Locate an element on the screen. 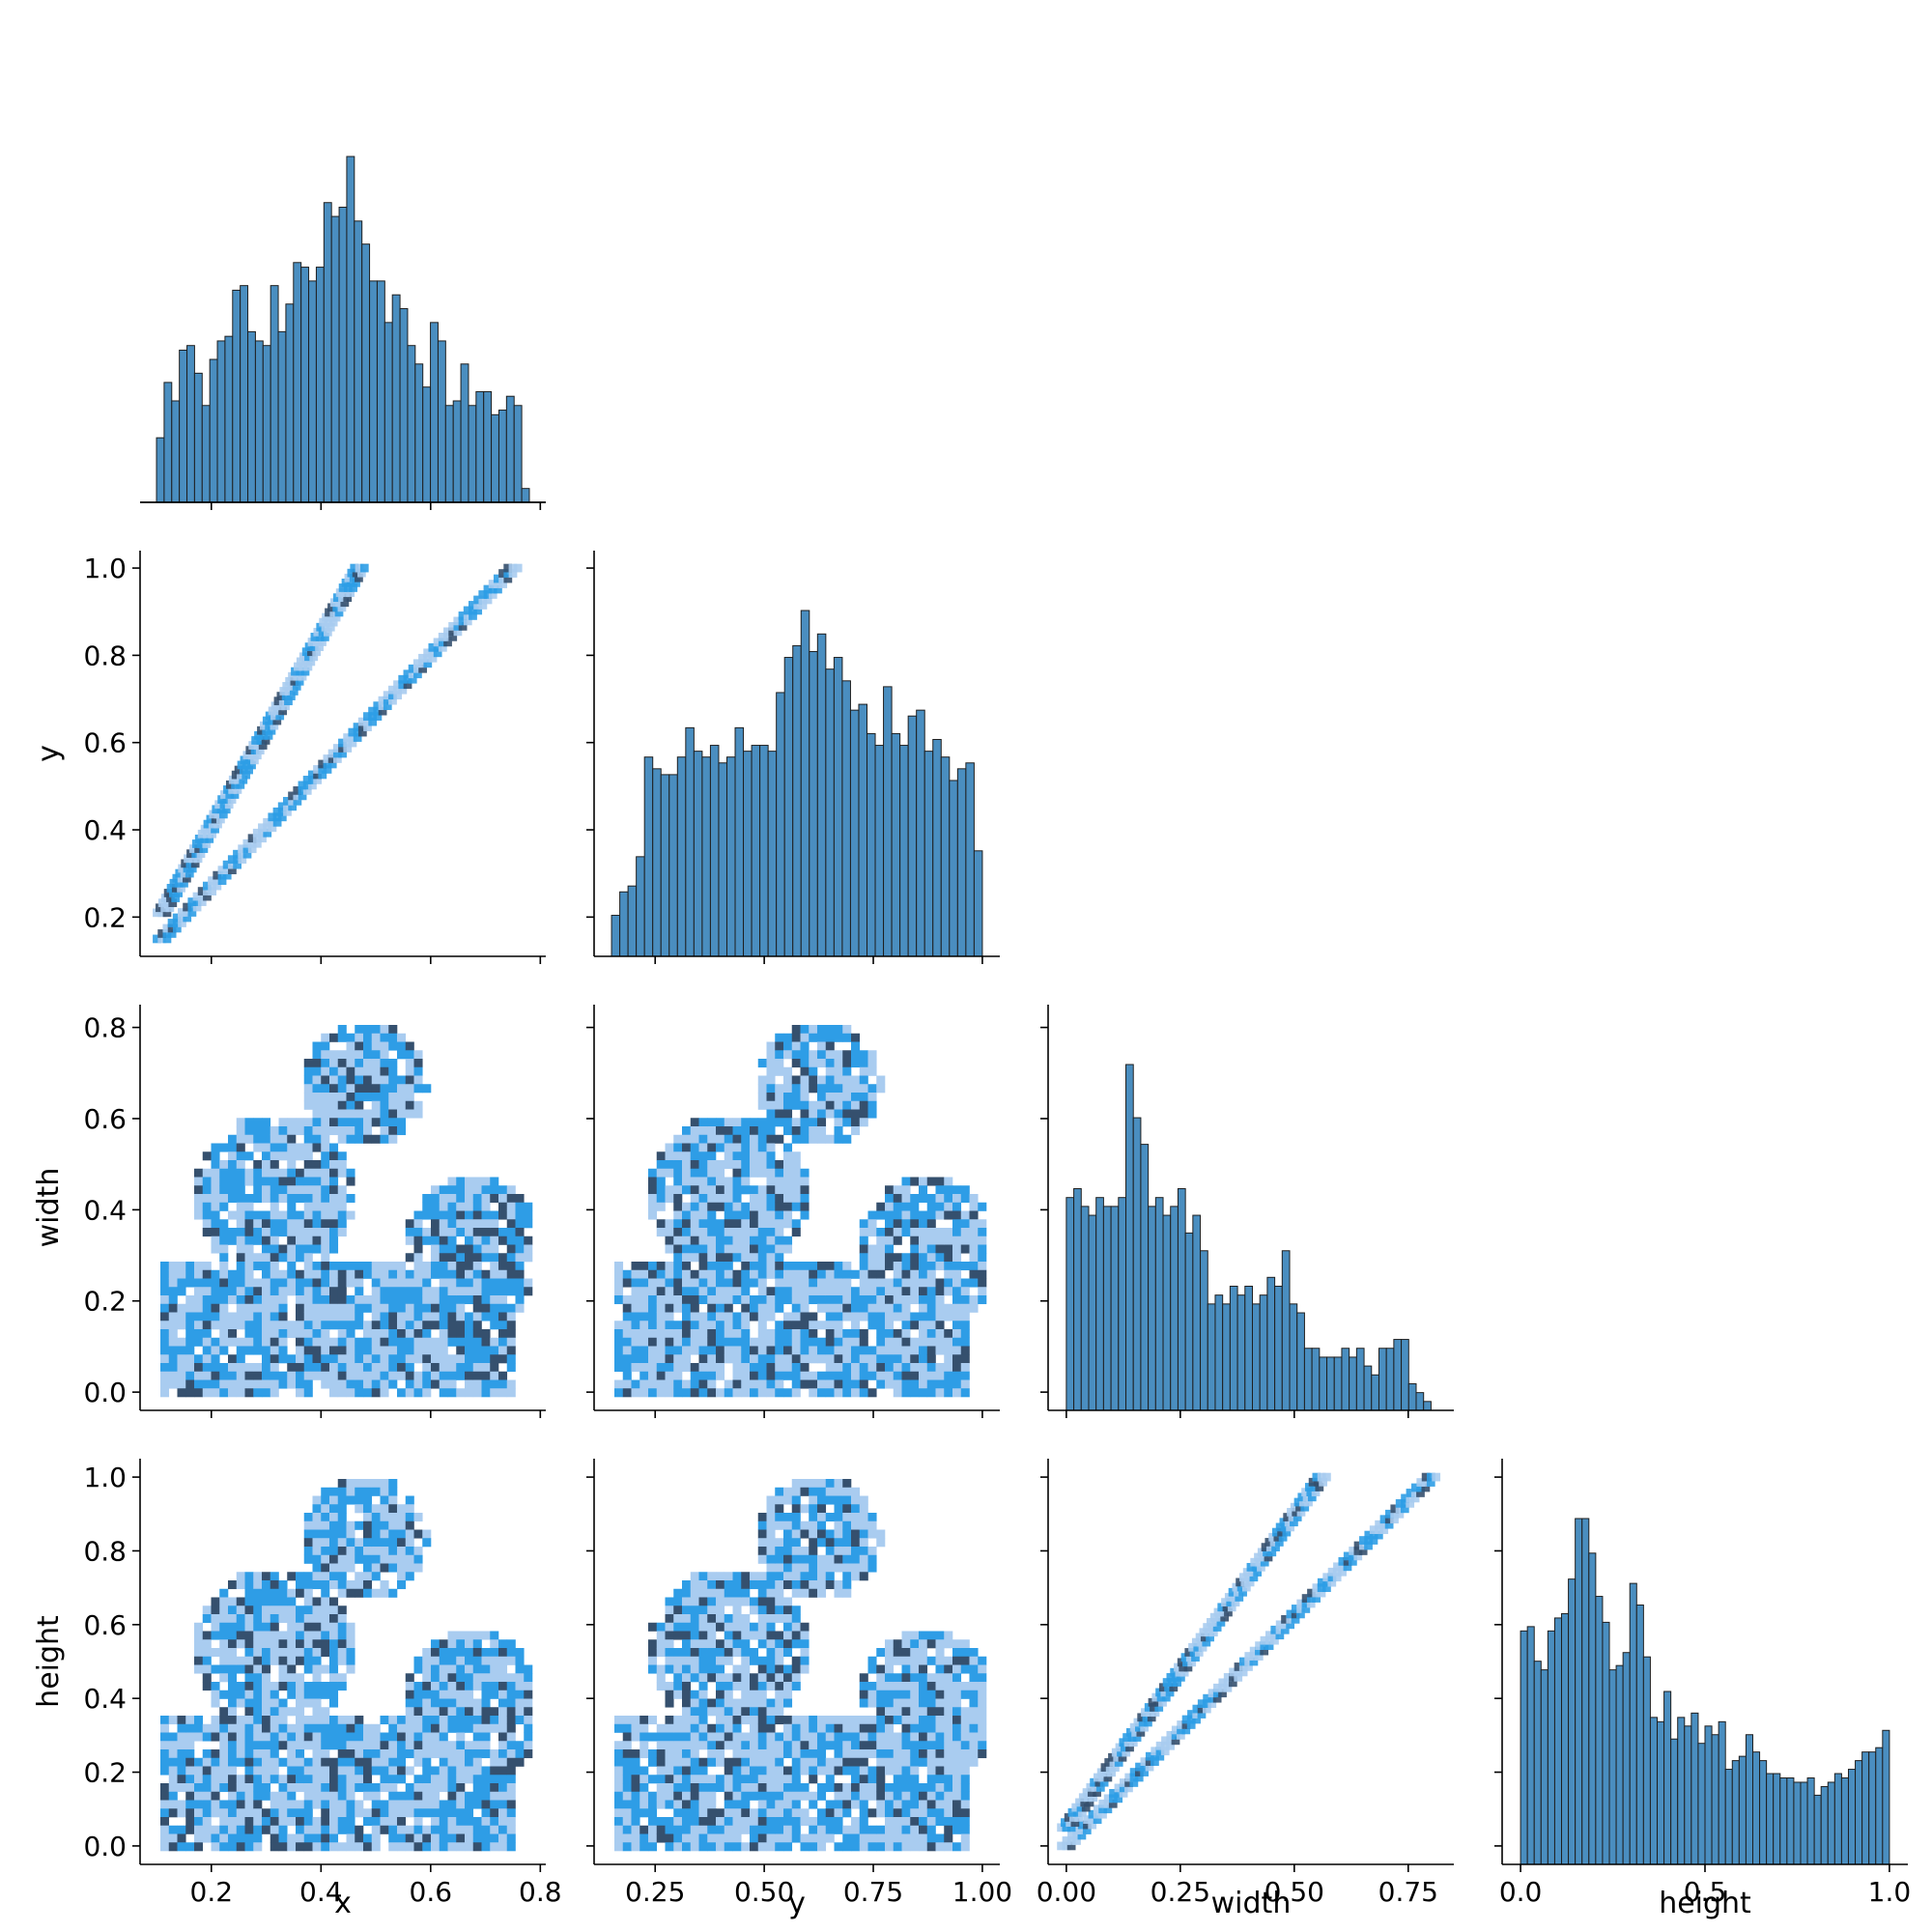 This screenshot has height=1932, width=1932. hist-bar-x is located at coordinates (380, 391).